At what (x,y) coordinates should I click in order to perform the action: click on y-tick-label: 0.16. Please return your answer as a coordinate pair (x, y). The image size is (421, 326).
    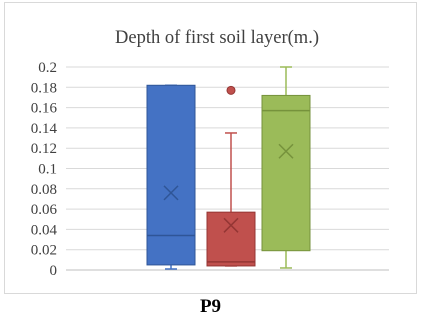
    Looking at the image, I should click on (44, 109).